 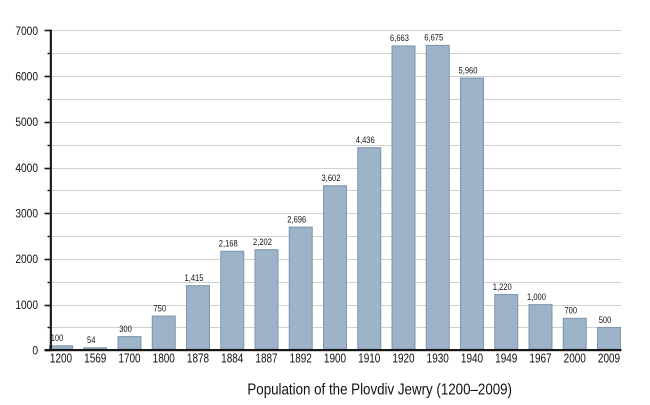 What do you see at coordinates (609, 358) in the screenshot?
I see `svg-text: 2009` at bounding box center [609, 358].